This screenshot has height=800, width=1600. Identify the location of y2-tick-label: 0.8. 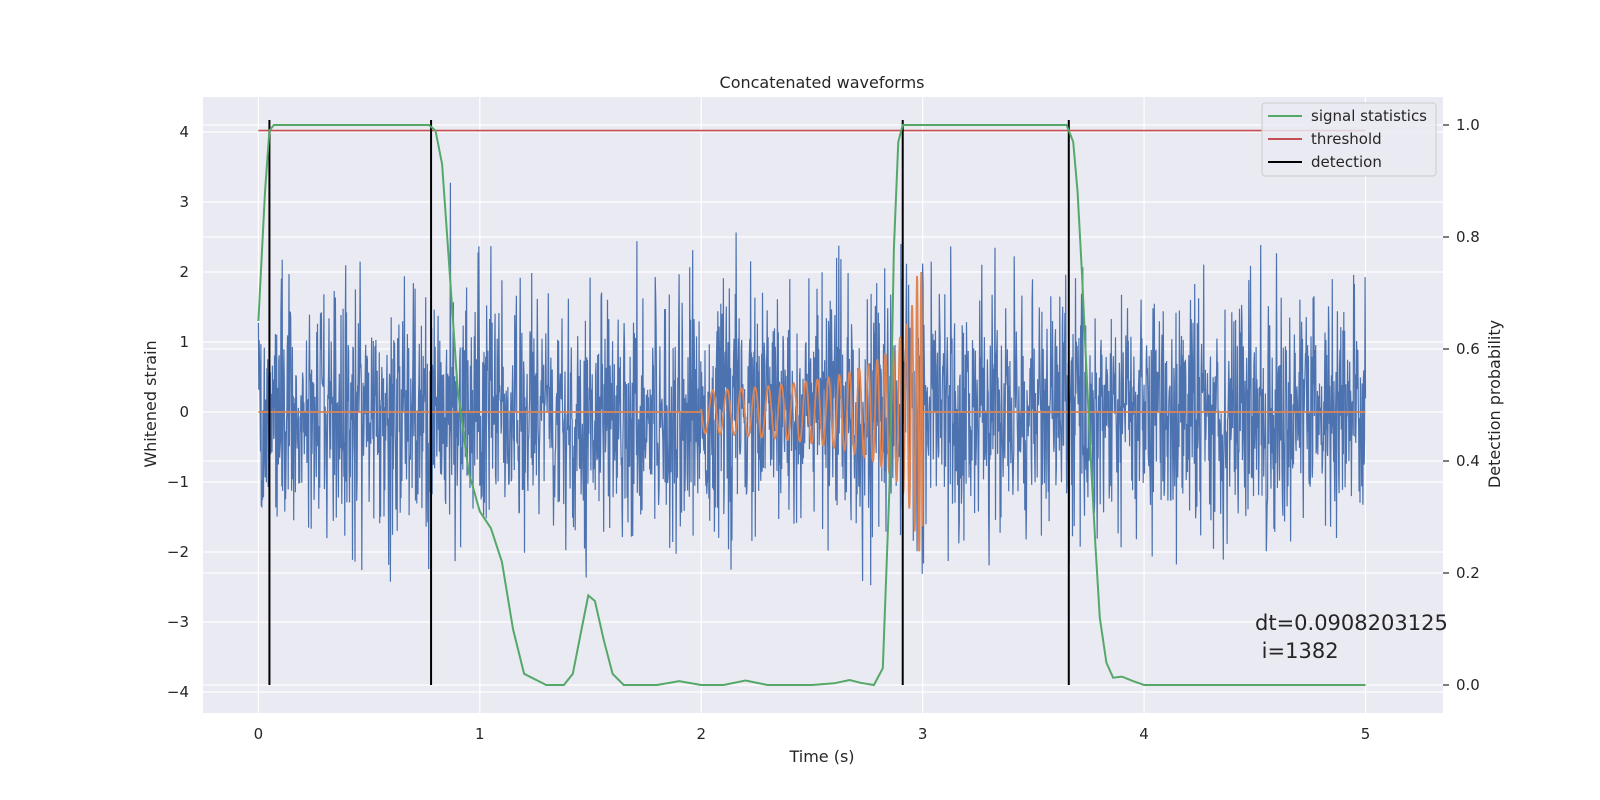
(1468, 237).